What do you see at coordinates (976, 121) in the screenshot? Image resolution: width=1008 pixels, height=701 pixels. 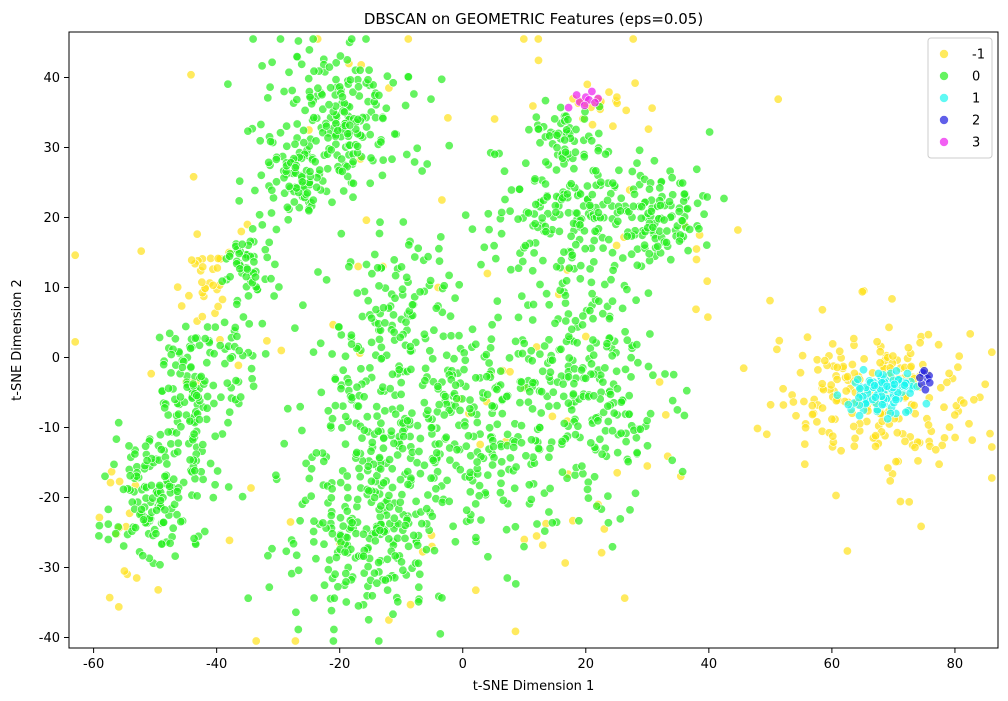 I see `legend-label: 2` at bounding box center [976, 121].